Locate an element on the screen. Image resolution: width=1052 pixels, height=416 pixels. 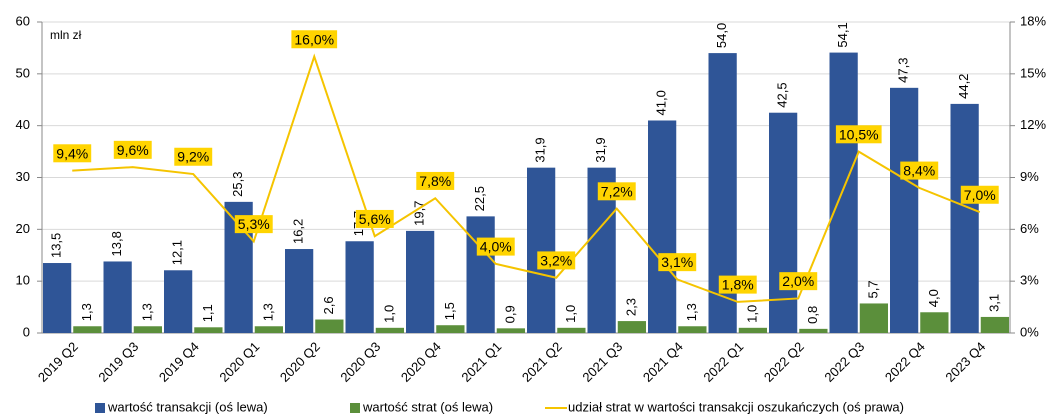
bar-value-label: 12,1 is located at coordinates (177, 252).